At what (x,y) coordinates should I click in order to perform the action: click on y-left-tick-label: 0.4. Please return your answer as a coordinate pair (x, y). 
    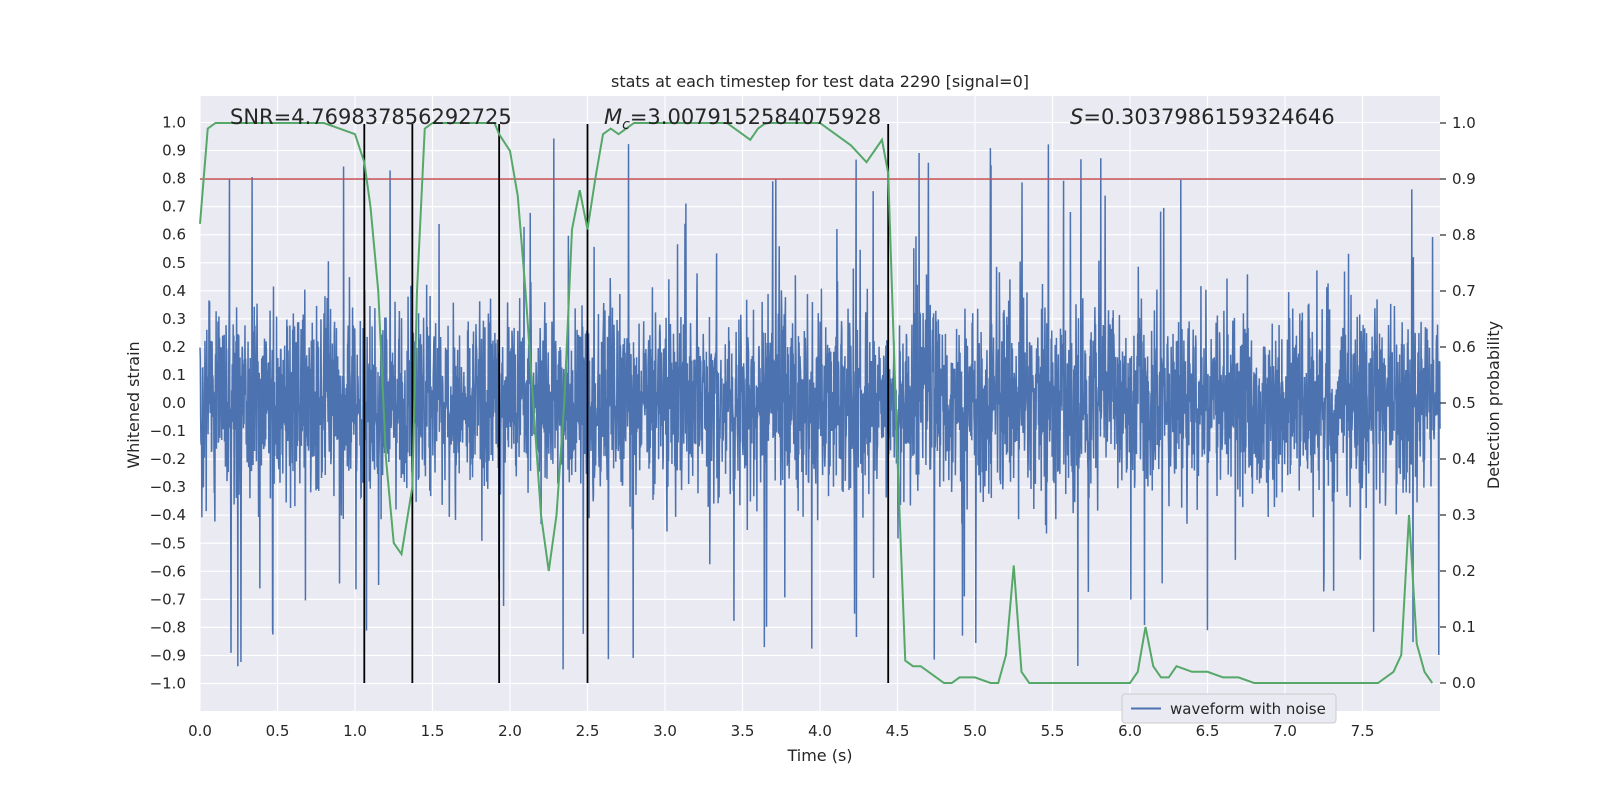
    Looking at the image, I should click on (174, 291).